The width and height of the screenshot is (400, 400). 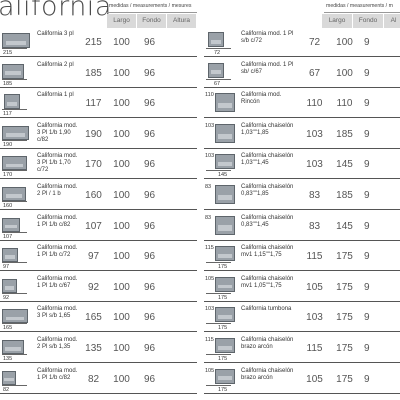 I want to click on sofa-thumbnail: 97, so click(x=16, y=256).